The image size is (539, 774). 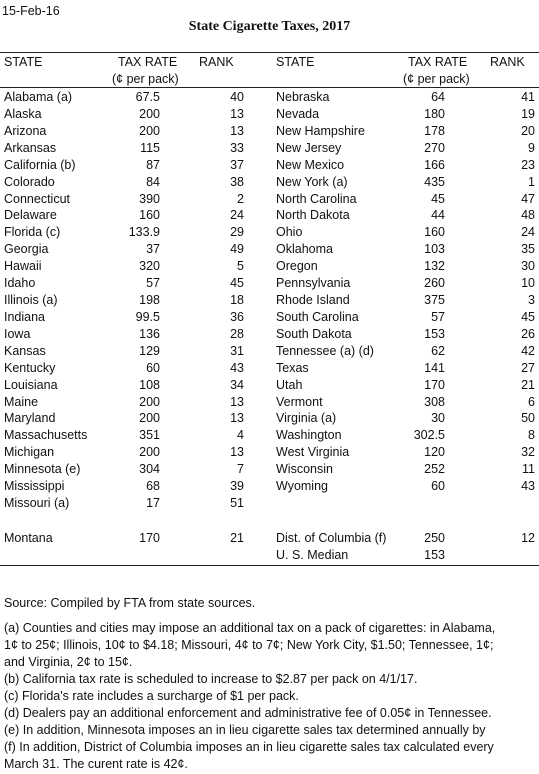 I want to click on state-name: New Mexico, so click(x=310, y=164).